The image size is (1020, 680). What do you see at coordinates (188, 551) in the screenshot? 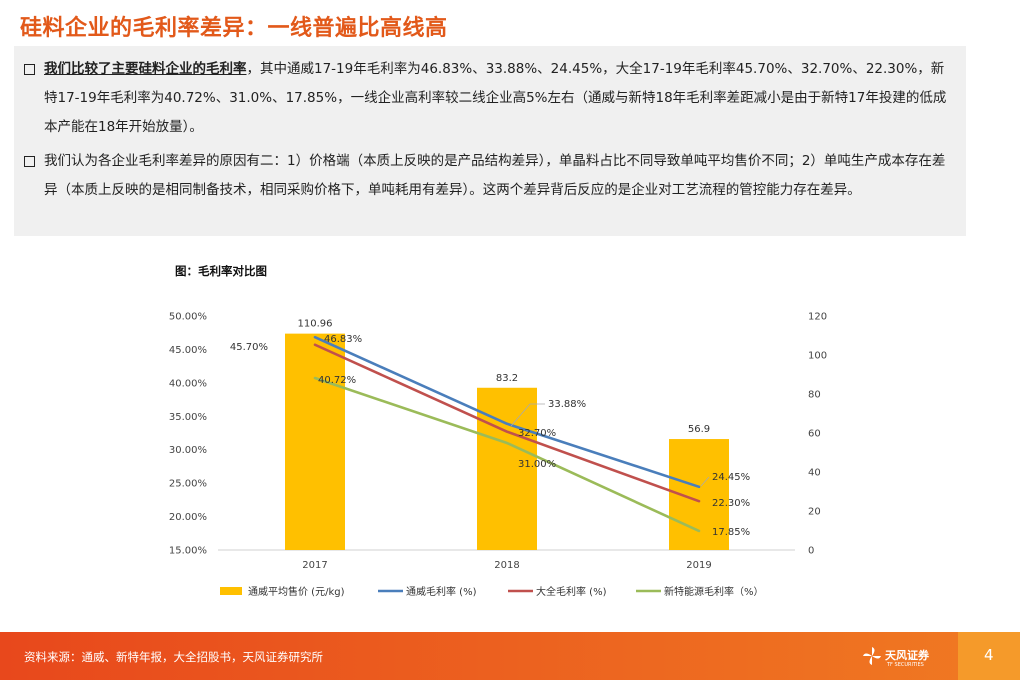
I see `y-left-tick-label: 15.00%` at bounding box center [188, 551].